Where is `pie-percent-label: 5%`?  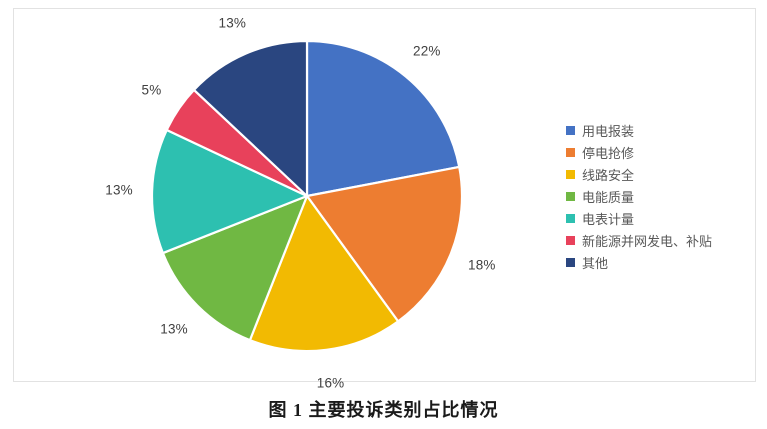
pie-percent-label: 5% is located at coordinates (151, 90).